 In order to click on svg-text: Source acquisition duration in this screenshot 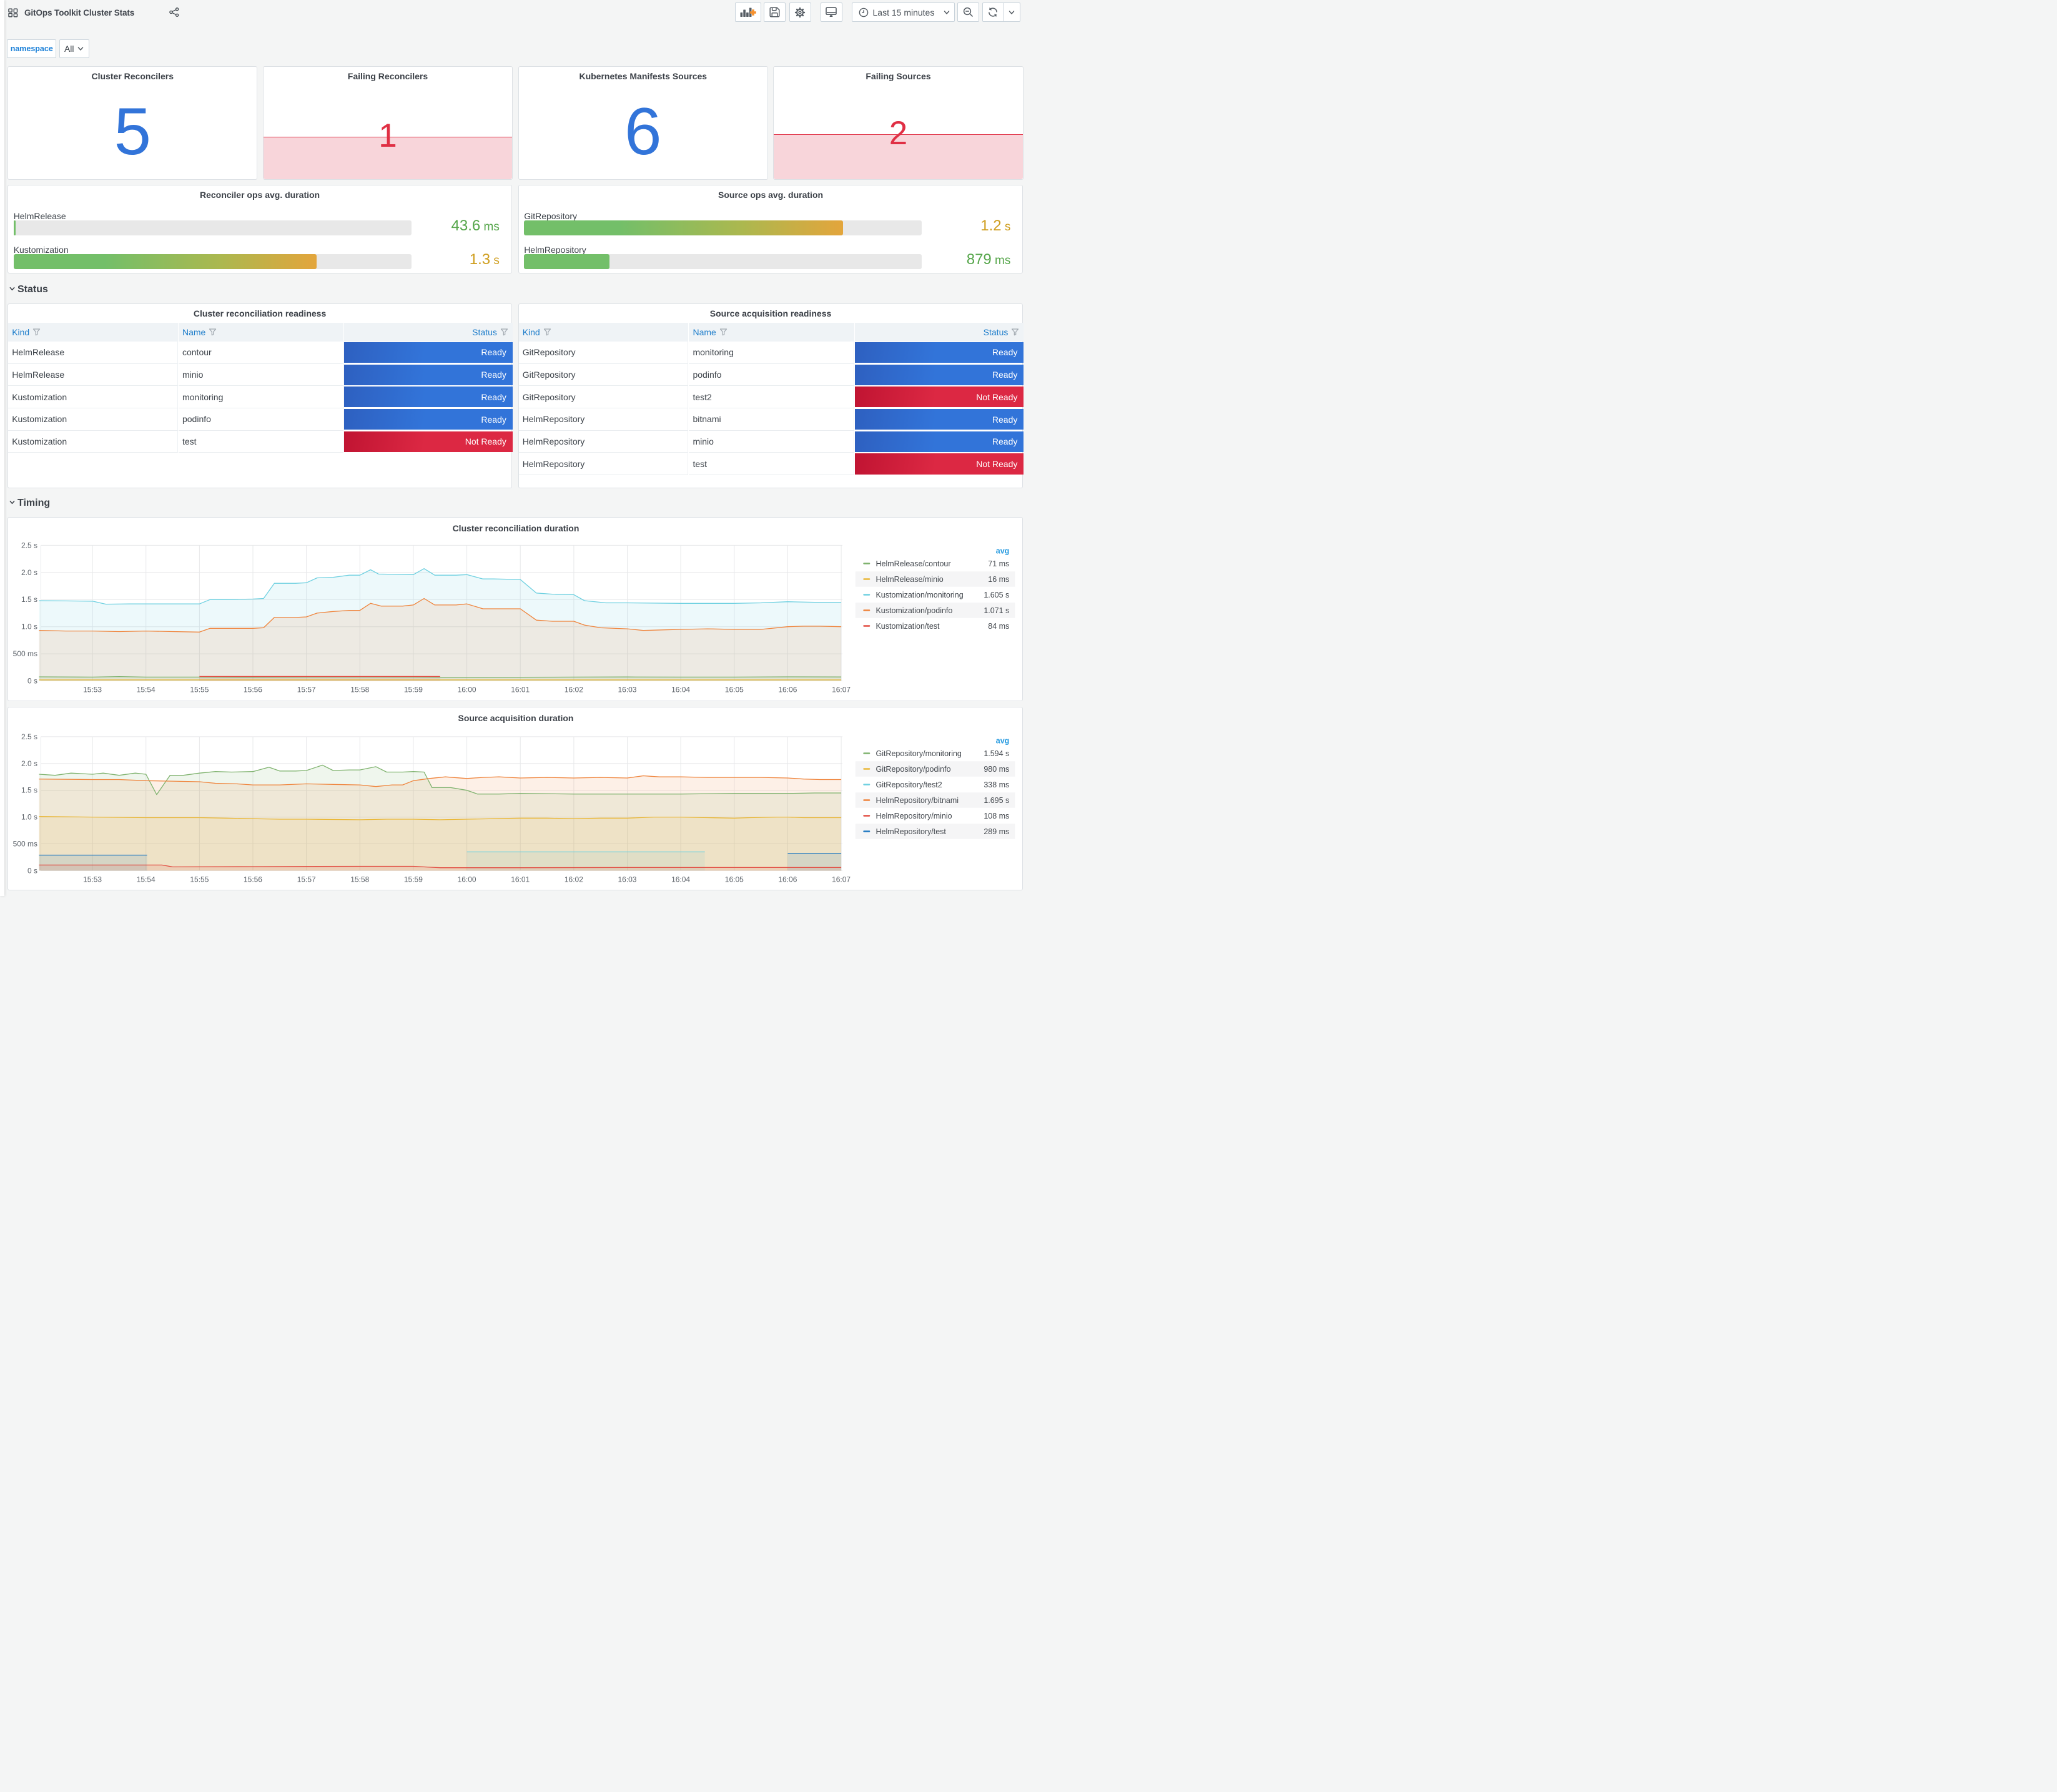, I will do `click(516, 718)`.